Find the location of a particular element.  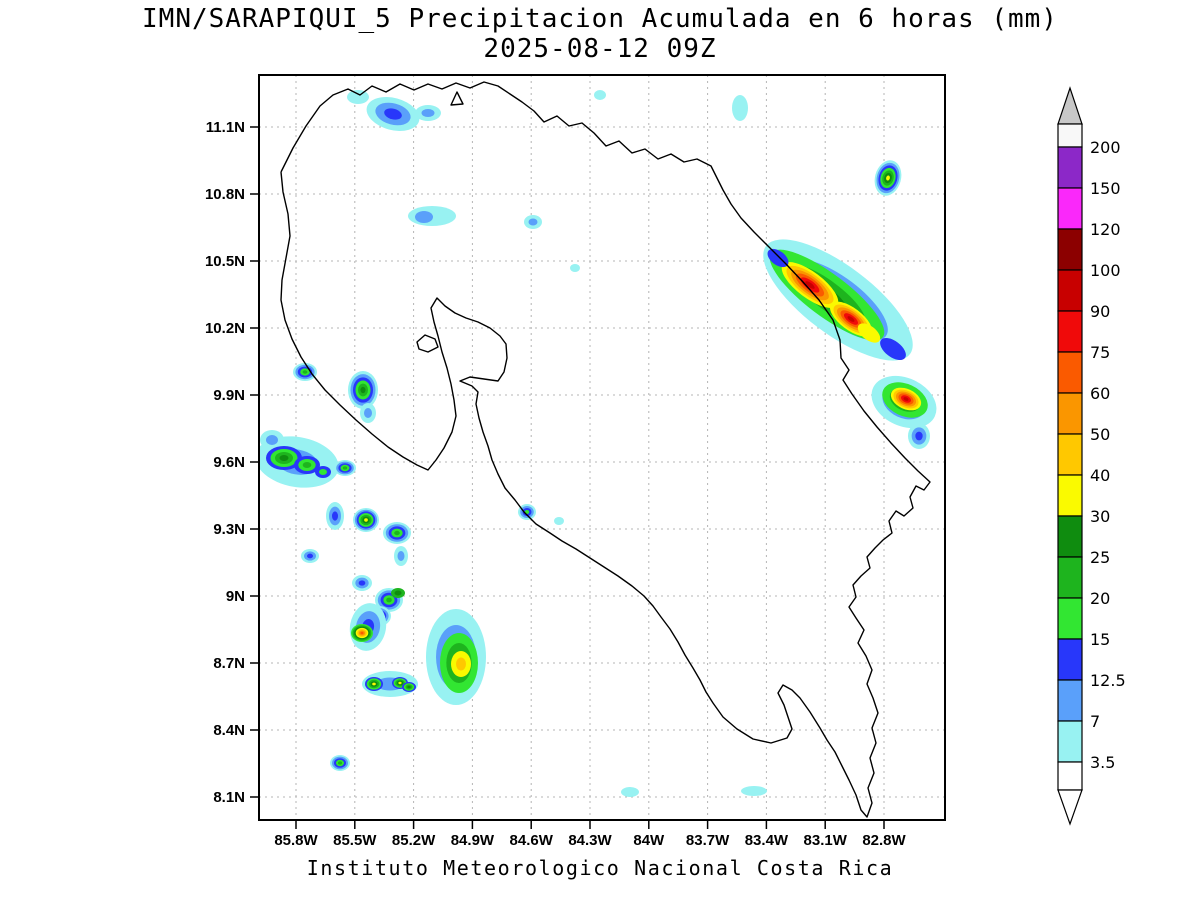

lon-tick-label: 84.6W is located at coordinates (532, 840).